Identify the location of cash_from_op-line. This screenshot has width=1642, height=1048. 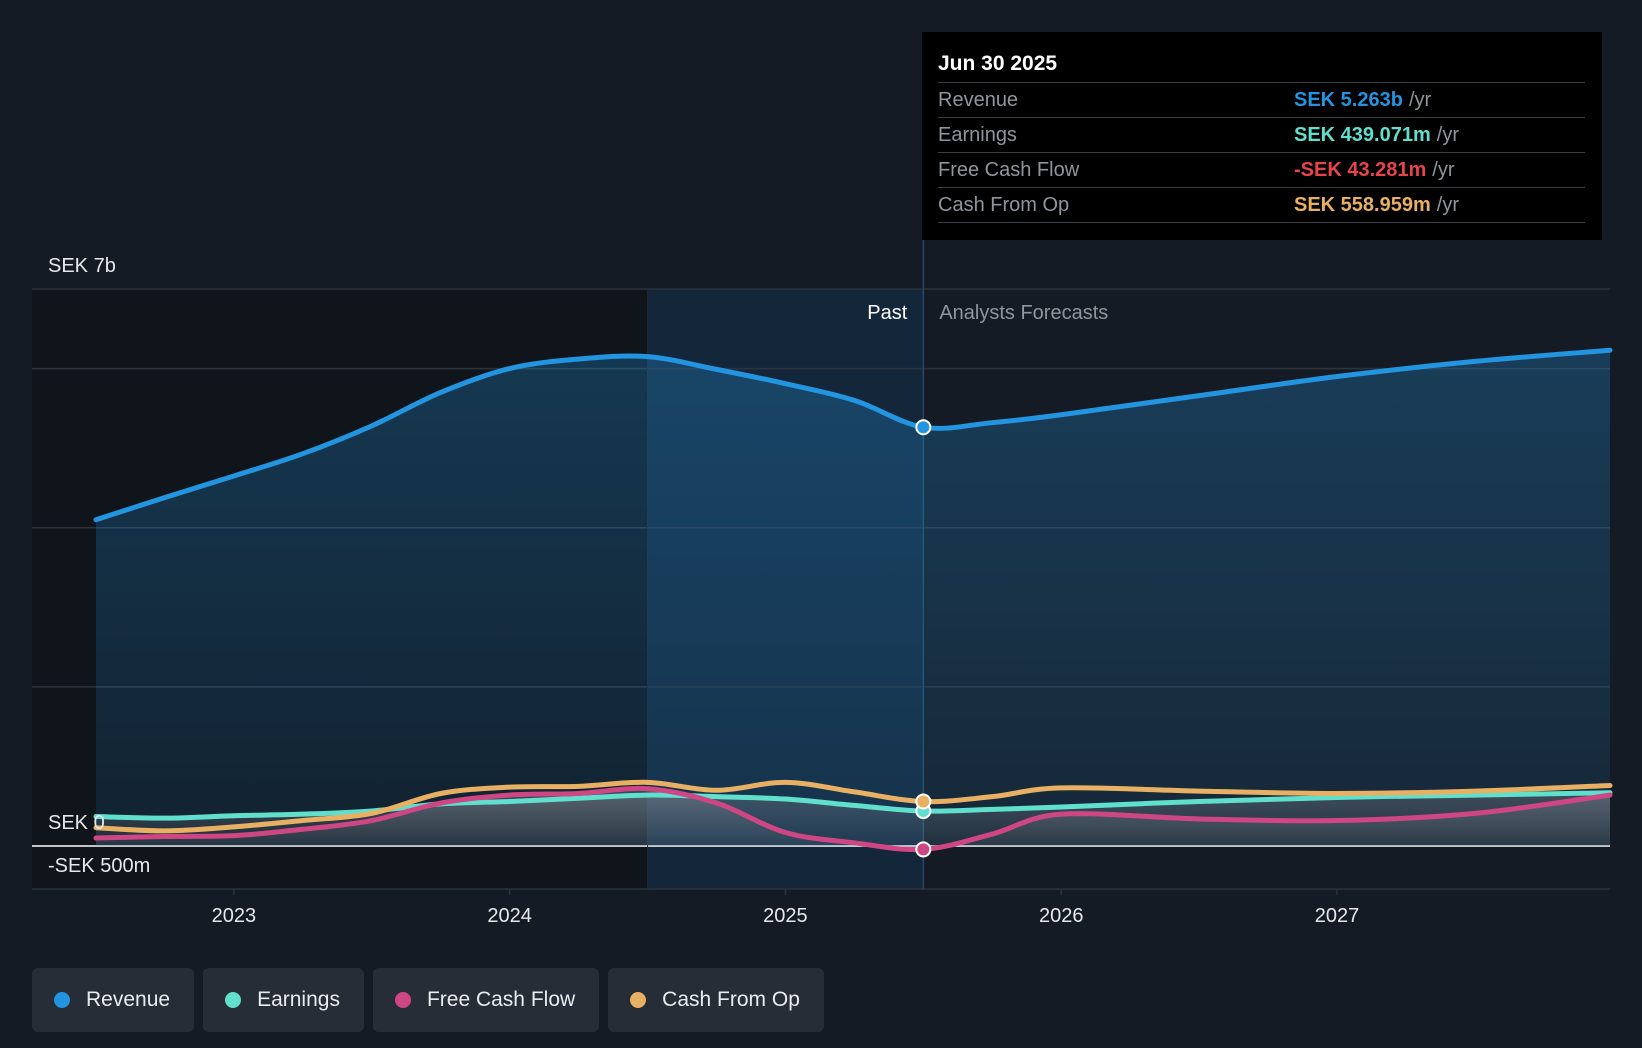
(853, 806).